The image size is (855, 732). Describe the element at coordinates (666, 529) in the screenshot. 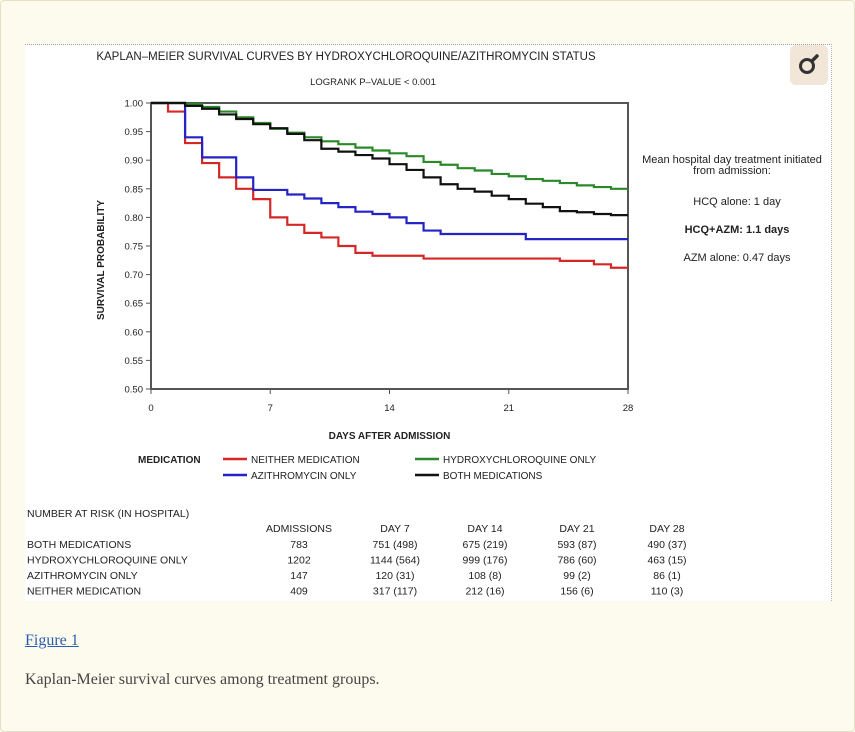

I see `risk-table-header: DAY 28` at that location.